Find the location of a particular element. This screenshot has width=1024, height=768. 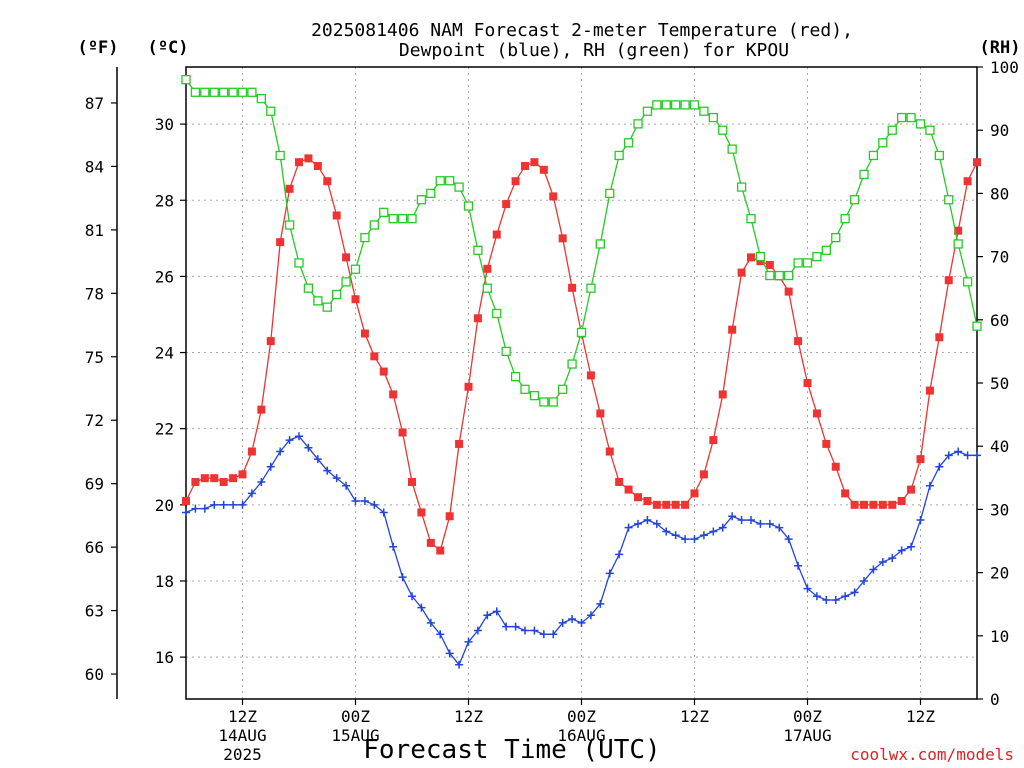

x-axis-label: Forecast Time (UTC) is located at coordinates (511, 750).